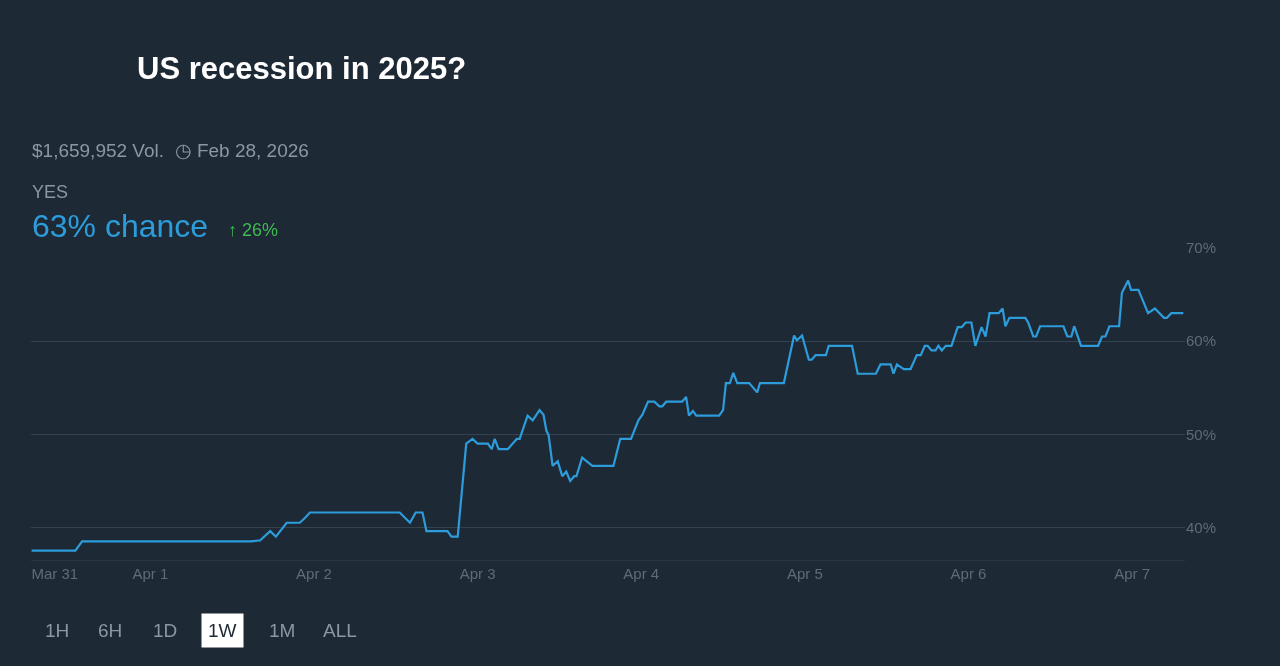 Image resolution: width=1280 pixels, height=666 pixels. I want to click on y-tick-label: 40%, so click(1201, 527).